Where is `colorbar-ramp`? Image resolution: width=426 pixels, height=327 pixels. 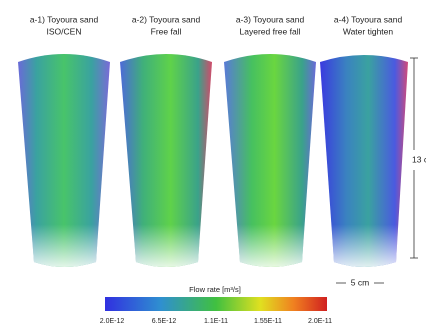
colorbar-ramp is located at coordinates (216, 304).